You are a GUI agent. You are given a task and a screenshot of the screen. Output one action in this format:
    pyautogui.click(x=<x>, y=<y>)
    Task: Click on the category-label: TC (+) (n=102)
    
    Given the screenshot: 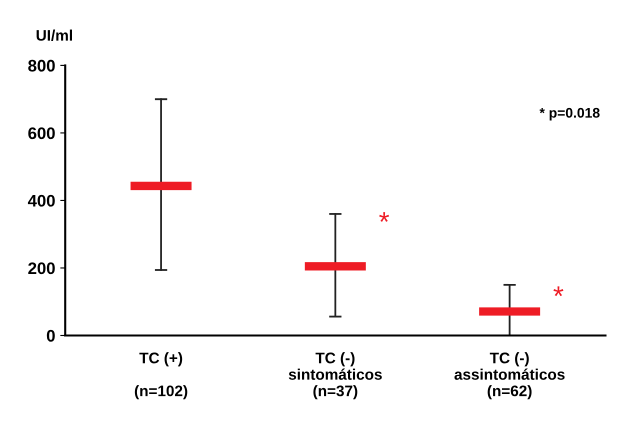 What is the action you would take?
    pyautogui.click(x=161, y=376)
    